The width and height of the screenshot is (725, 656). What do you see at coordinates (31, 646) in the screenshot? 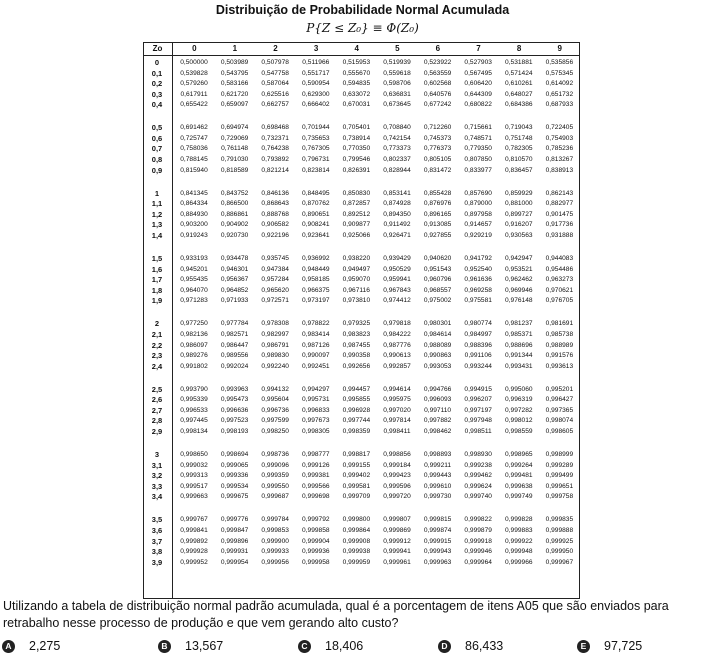
I see `option-a: A 2,275` at bounding box center [31, 646].